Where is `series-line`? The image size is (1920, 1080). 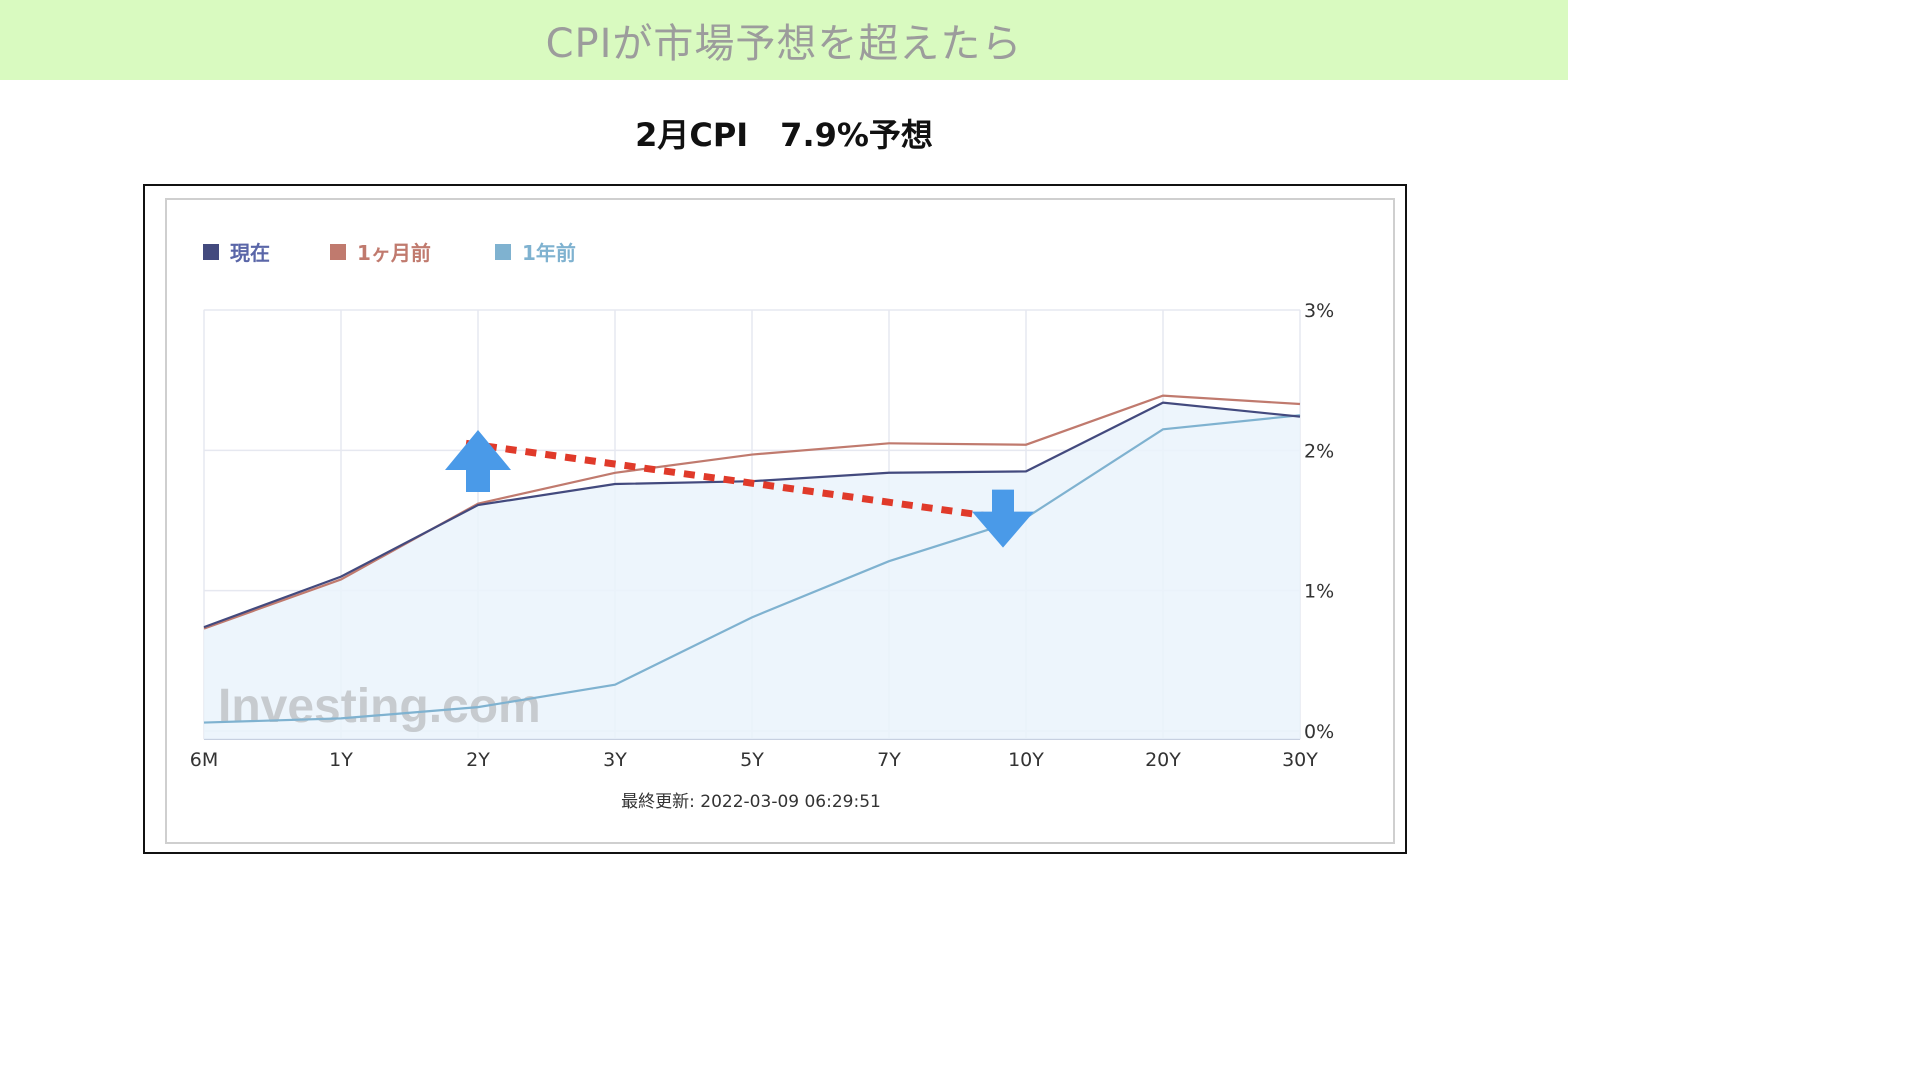
series-line is located at coordinates (752, 512).